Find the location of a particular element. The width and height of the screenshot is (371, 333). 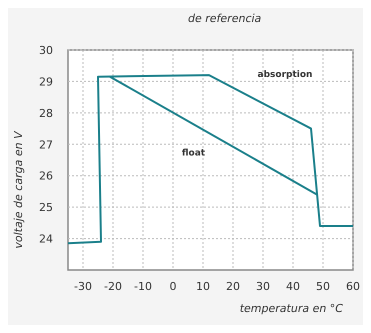

x-tick-label: 60 is located at coordinates (353, 286).